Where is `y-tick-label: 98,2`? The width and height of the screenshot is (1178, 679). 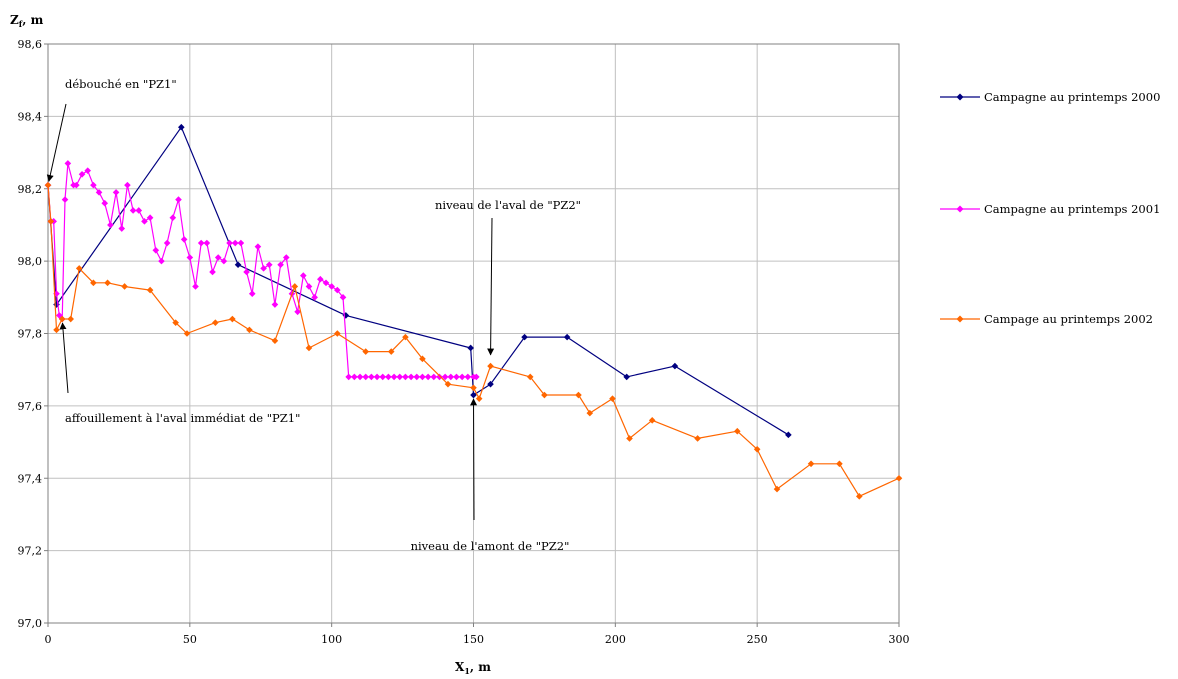 y-tick-label: 98,2 is located at coordinates (30, 189).